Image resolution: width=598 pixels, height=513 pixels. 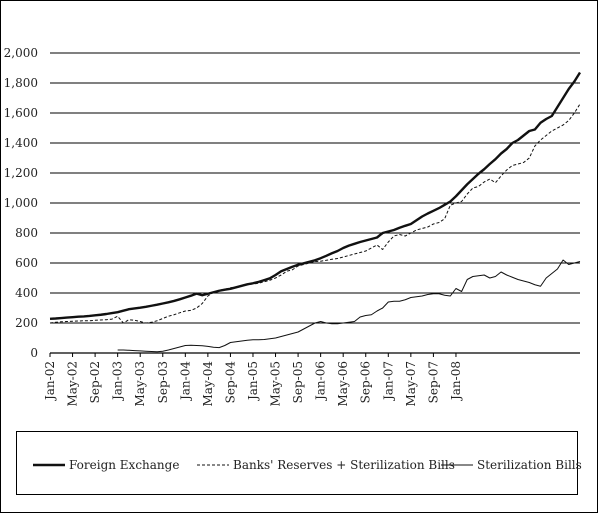 What do you see at coordinates (26, 323) in the screenshot?
I see `y-tick-label: 200` at bounding box center [26, 323].